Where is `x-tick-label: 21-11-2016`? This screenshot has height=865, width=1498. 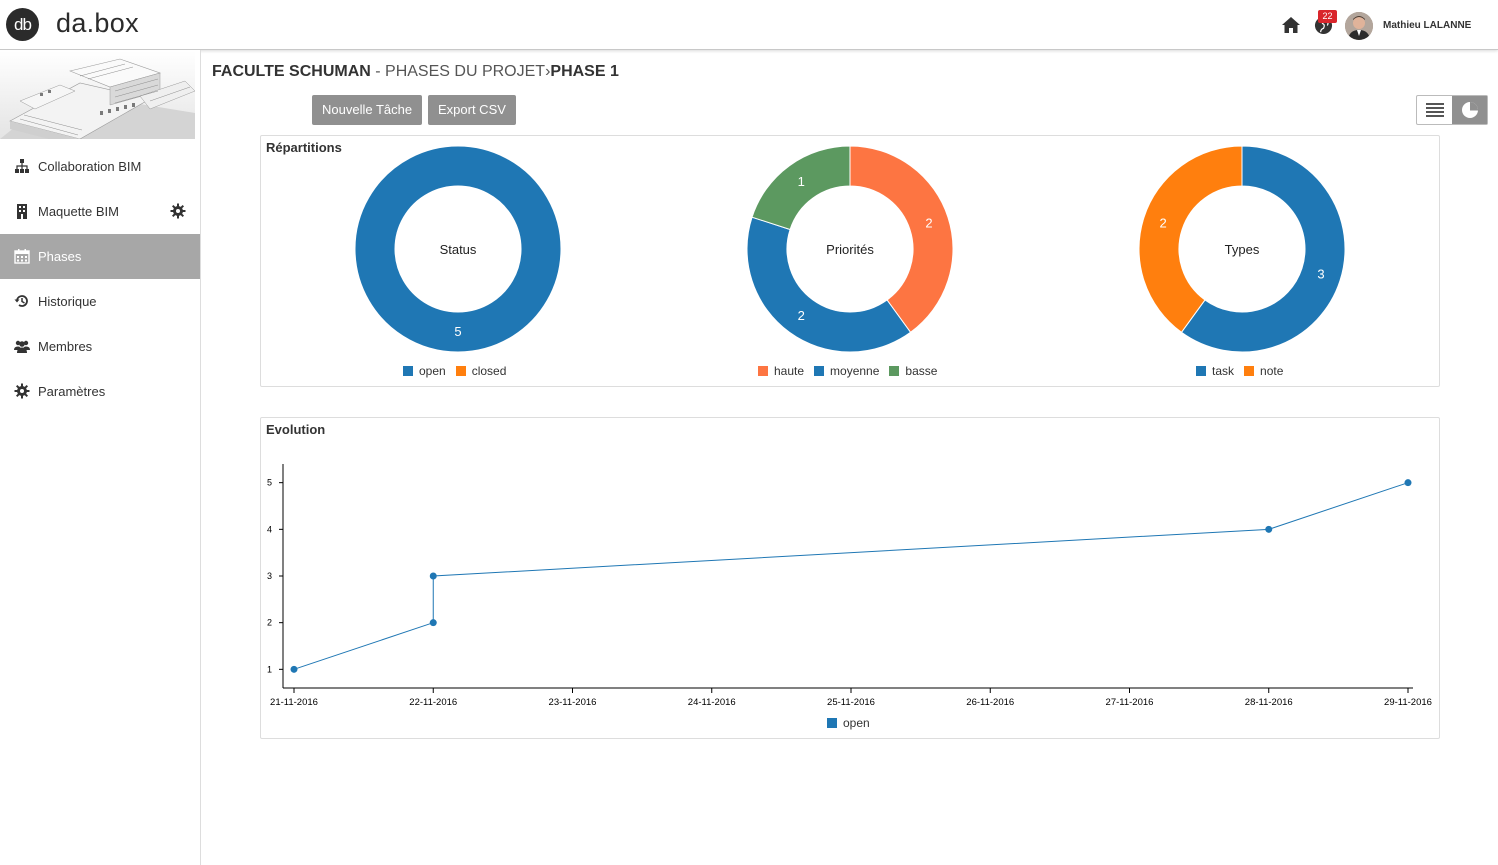
x-tick-label: 21-11-2016 is located at coordinates (294, 702).